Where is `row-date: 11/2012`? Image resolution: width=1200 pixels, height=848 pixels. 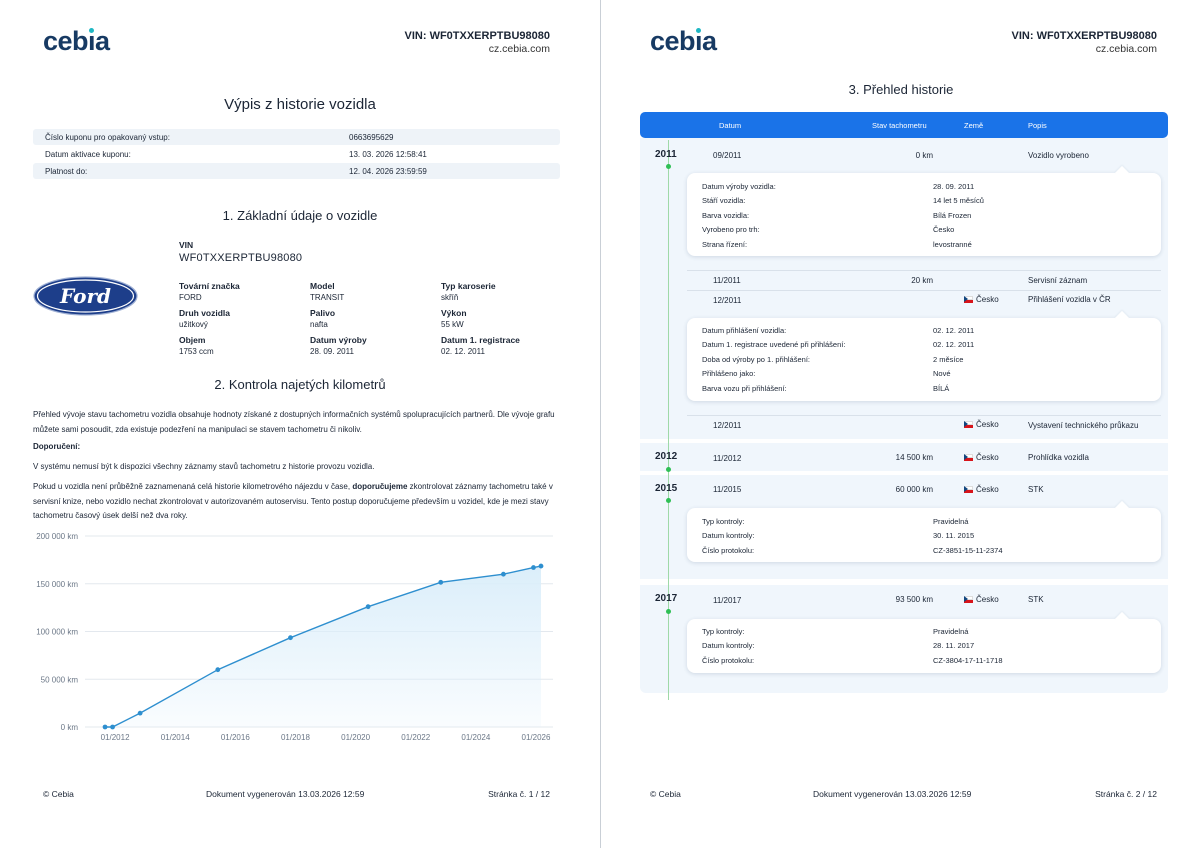
row-date: 11/2012 is located at coordinates (727, 458).